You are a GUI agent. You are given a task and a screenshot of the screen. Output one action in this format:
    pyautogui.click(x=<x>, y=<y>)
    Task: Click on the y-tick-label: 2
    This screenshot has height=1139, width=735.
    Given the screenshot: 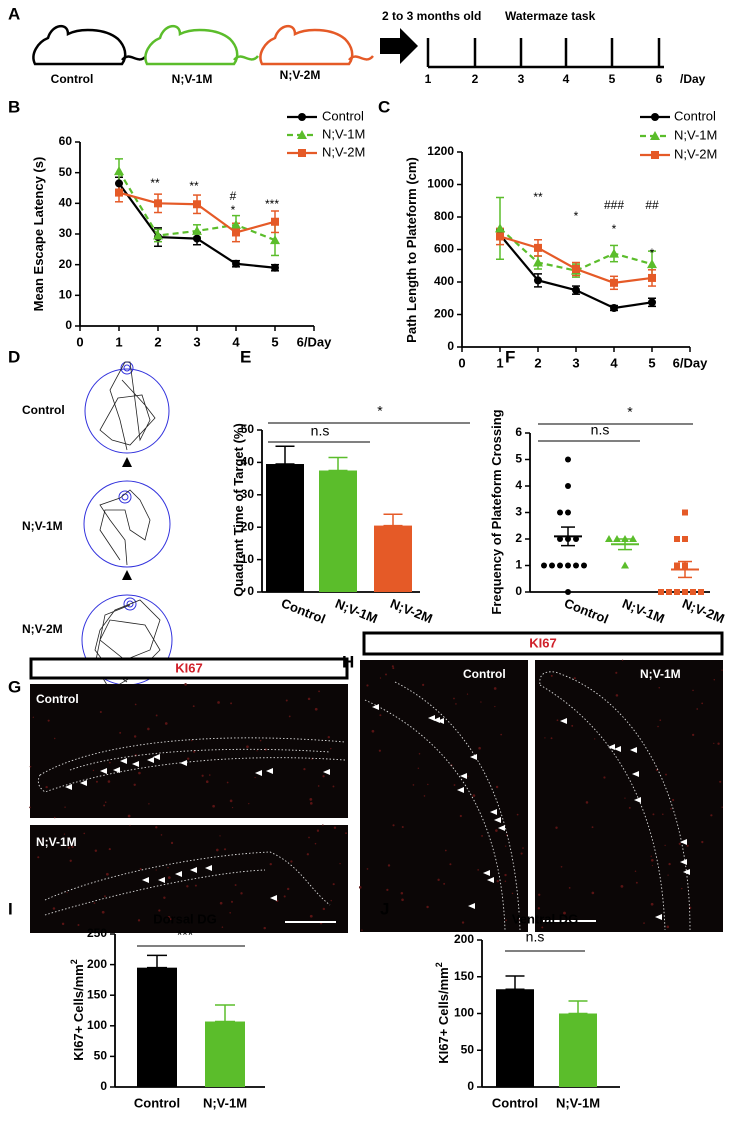 What is the action you would take?
    pyautogui.click(x=518, y=538)
    